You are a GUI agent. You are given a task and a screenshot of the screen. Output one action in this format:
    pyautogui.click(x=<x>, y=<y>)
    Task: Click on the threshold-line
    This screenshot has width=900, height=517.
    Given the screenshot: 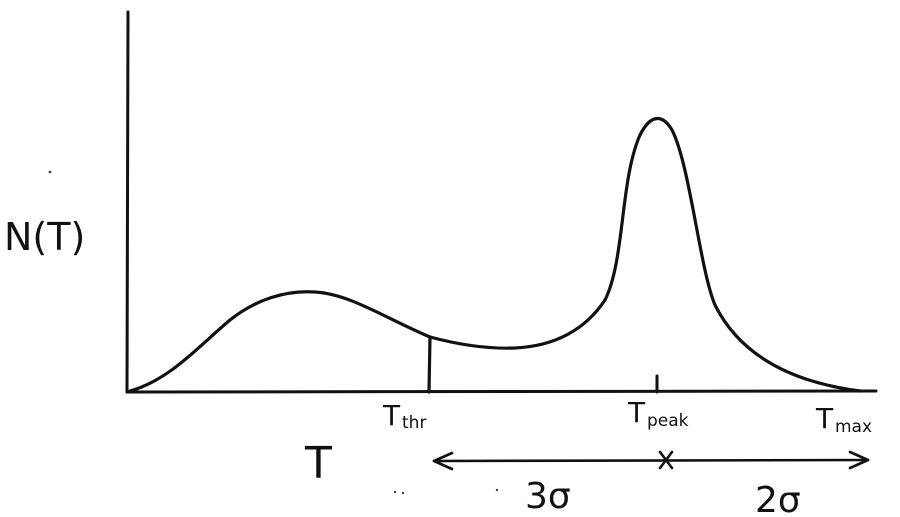 What is the action you would take?
    pyautogui.click(x=429, y=364)
    